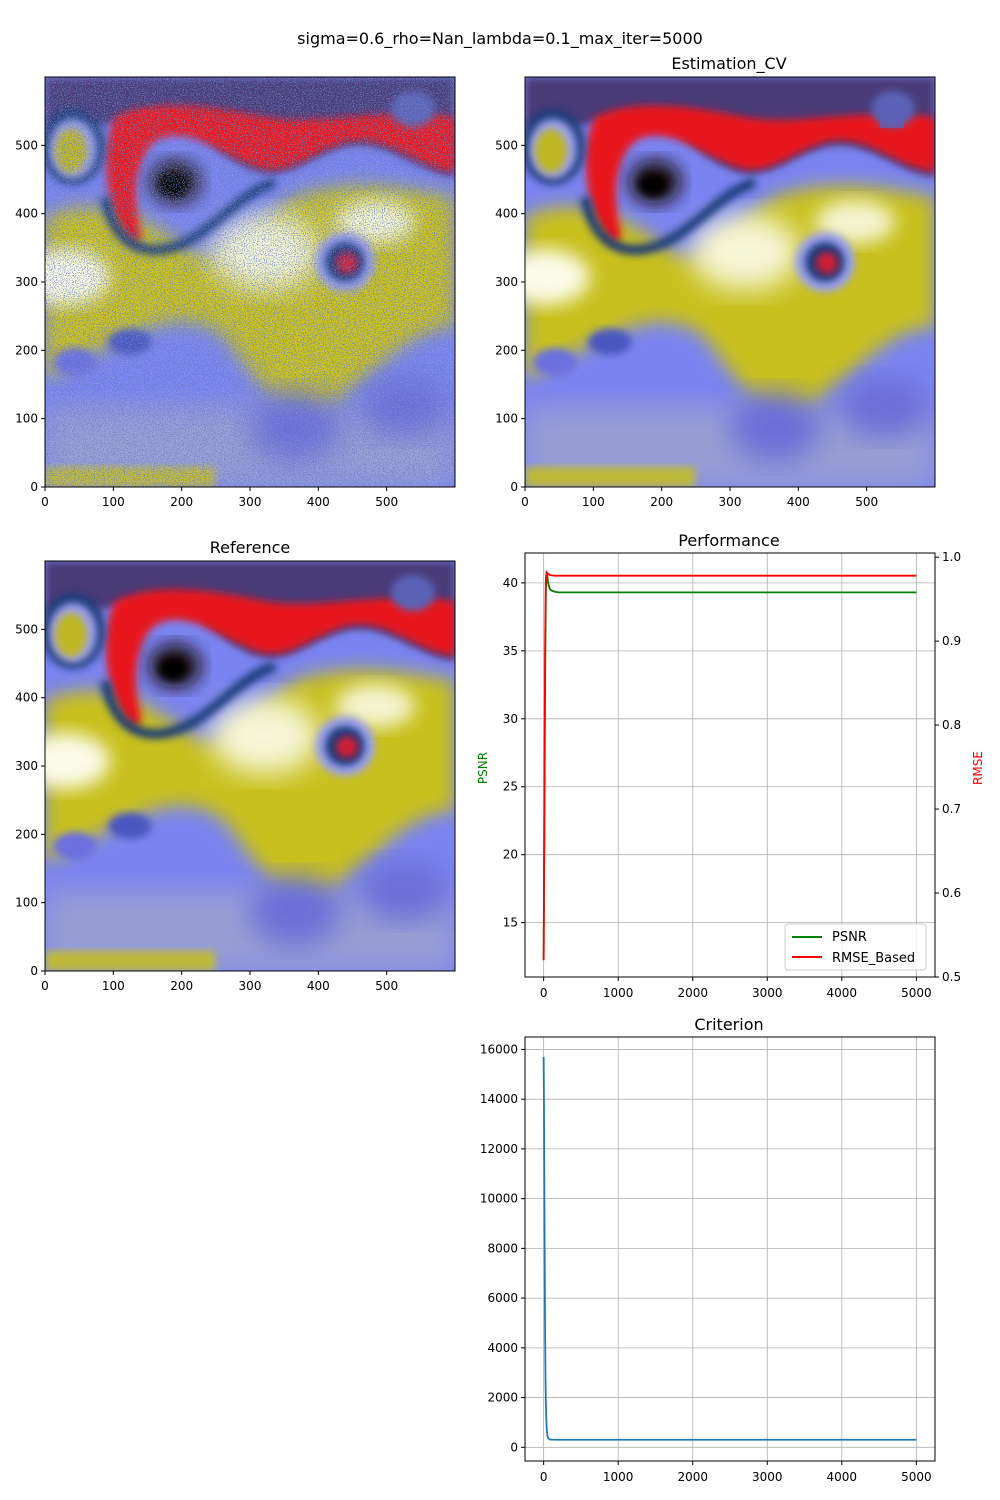 The width and height of the screenshot is (1000, 1500). What do you see at coordinates (483, 768) in the screenshot?
I see `performance-ylabel: PSNR` at bounding box center [483, 768].